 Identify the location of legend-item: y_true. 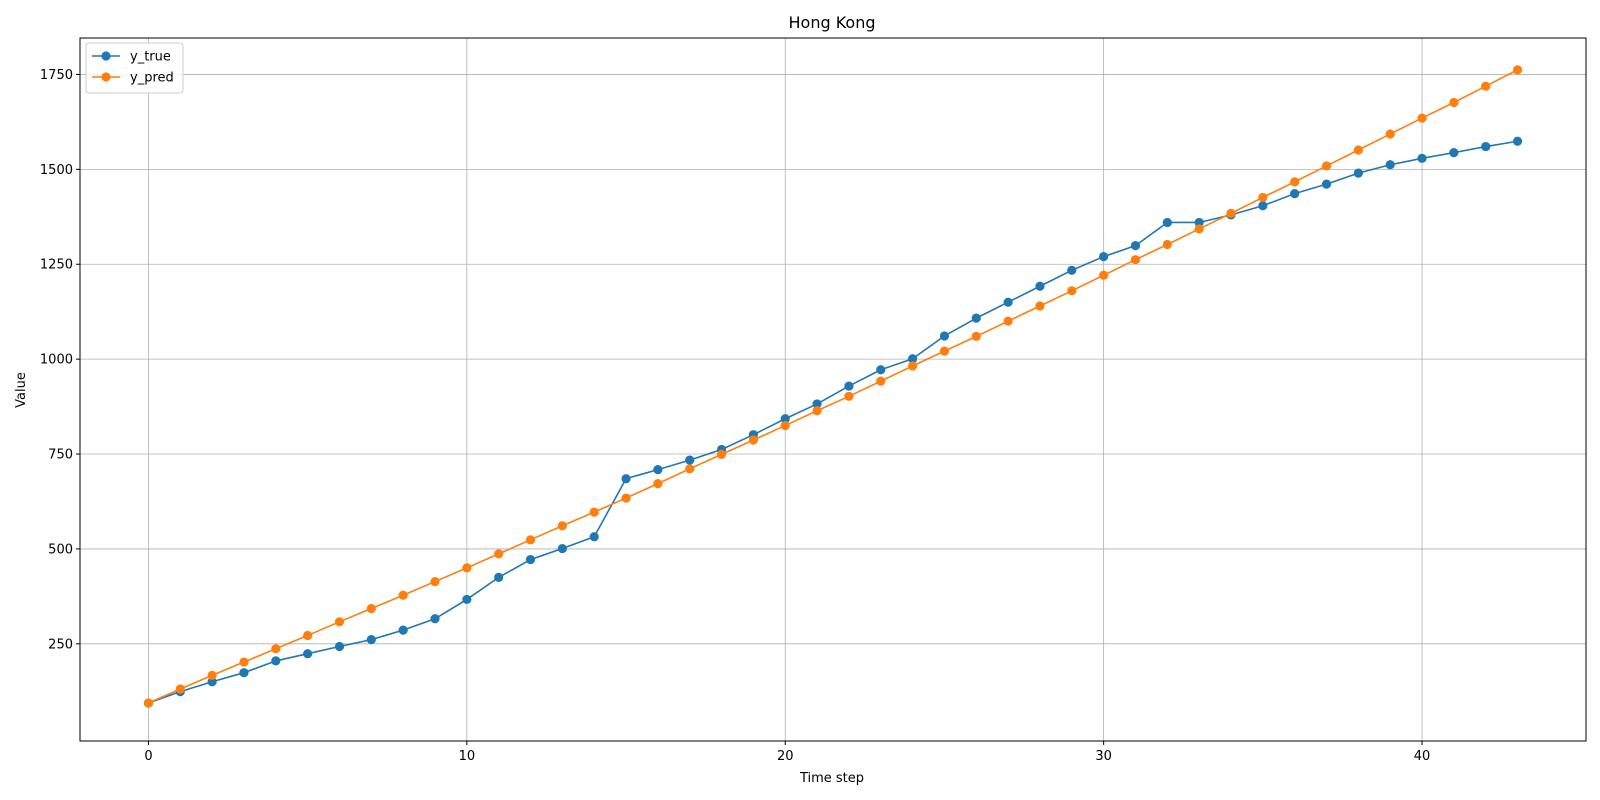
(131, 57).